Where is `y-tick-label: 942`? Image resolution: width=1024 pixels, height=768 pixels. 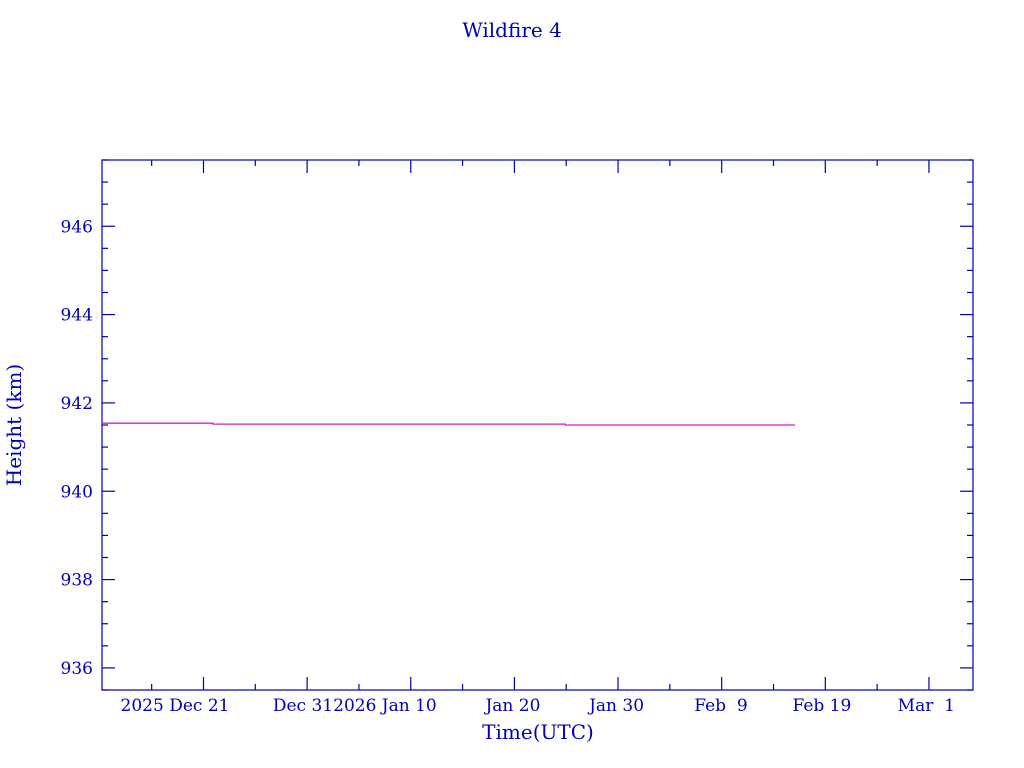 y-tick-label: 942 is located at coordinates (77, 404).